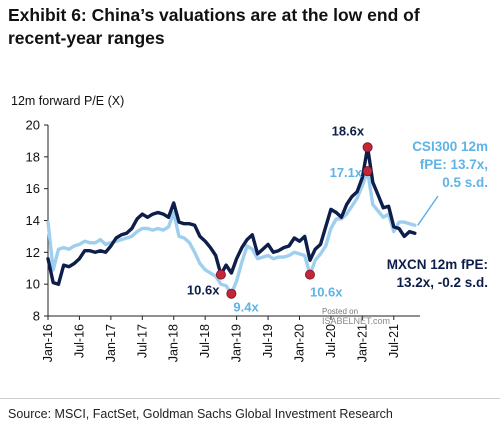 The width and height of the screenshot is (500, 430). What do you see at coordinates (454, 164) in the screenshot?
I see `series-label-csi300: fPE: 13.7x,` at bounding box center [454, 164].